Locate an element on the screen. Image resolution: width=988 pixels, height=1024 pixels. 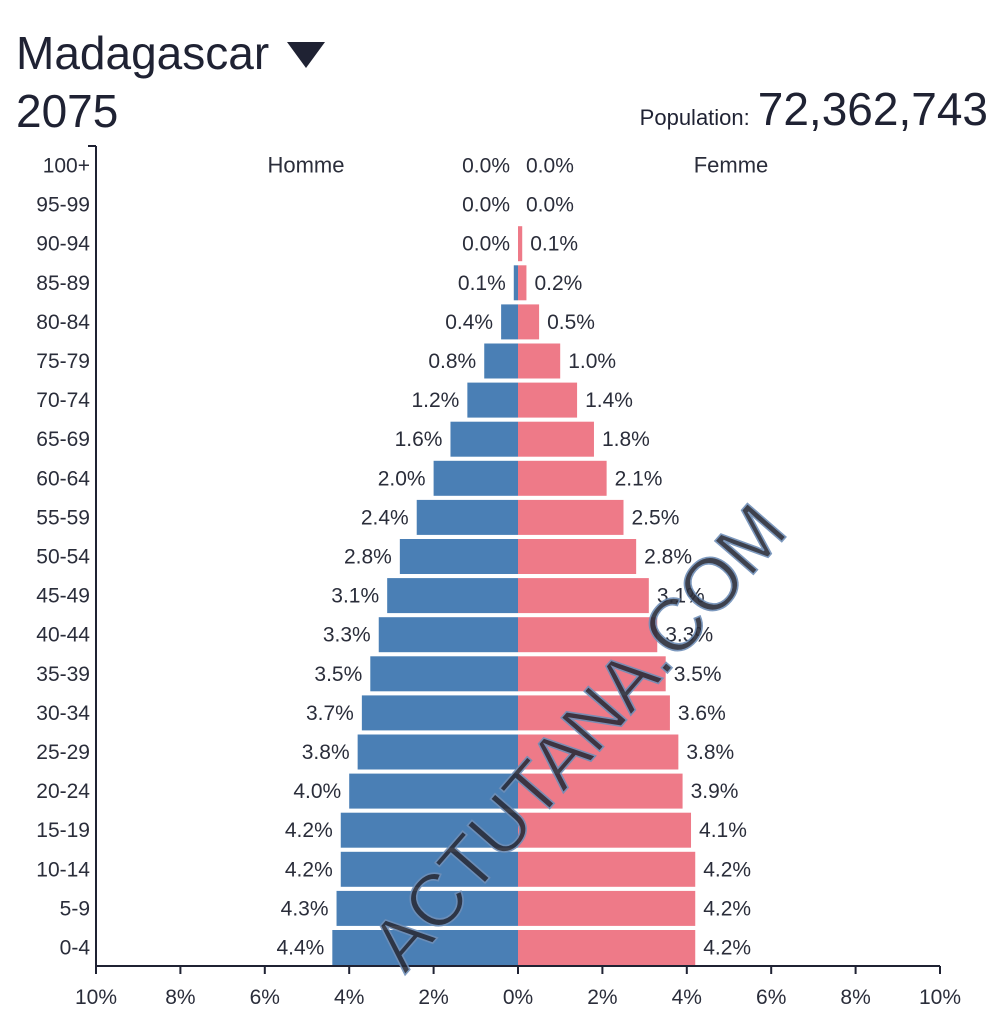
age-label-95-99: 95-99 is located at coordinates (63, 205).